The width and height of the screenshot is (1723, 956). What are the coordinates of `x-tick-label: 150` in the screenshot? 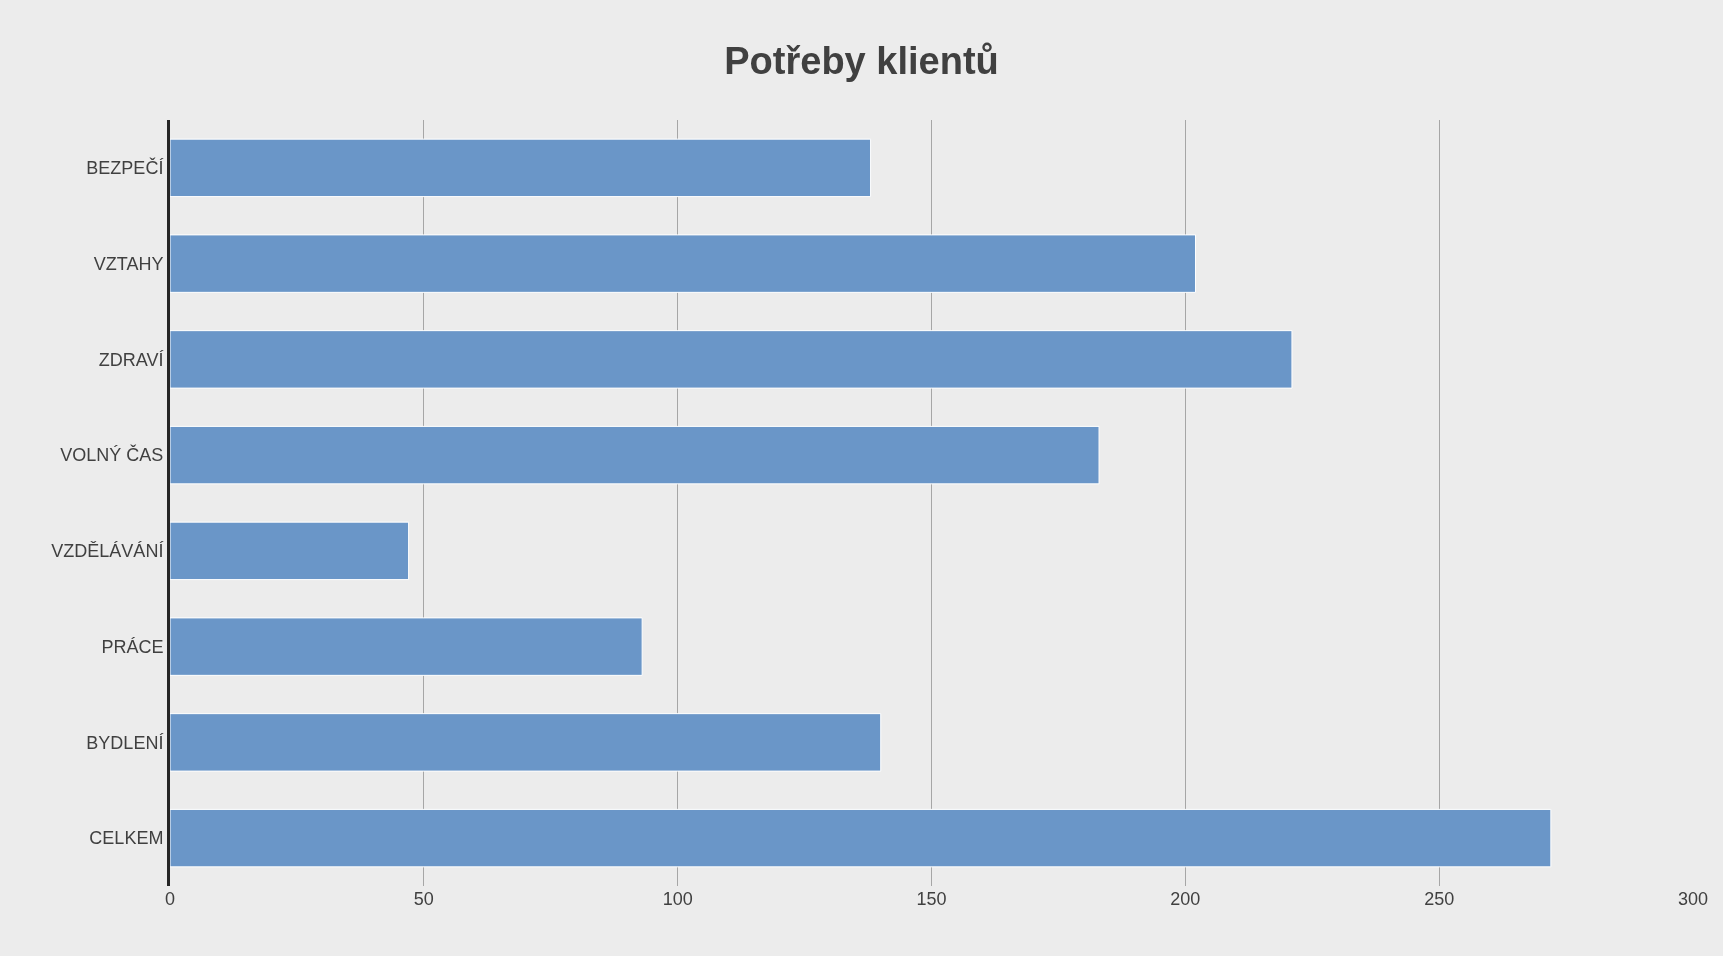 It's located at (931, 899).